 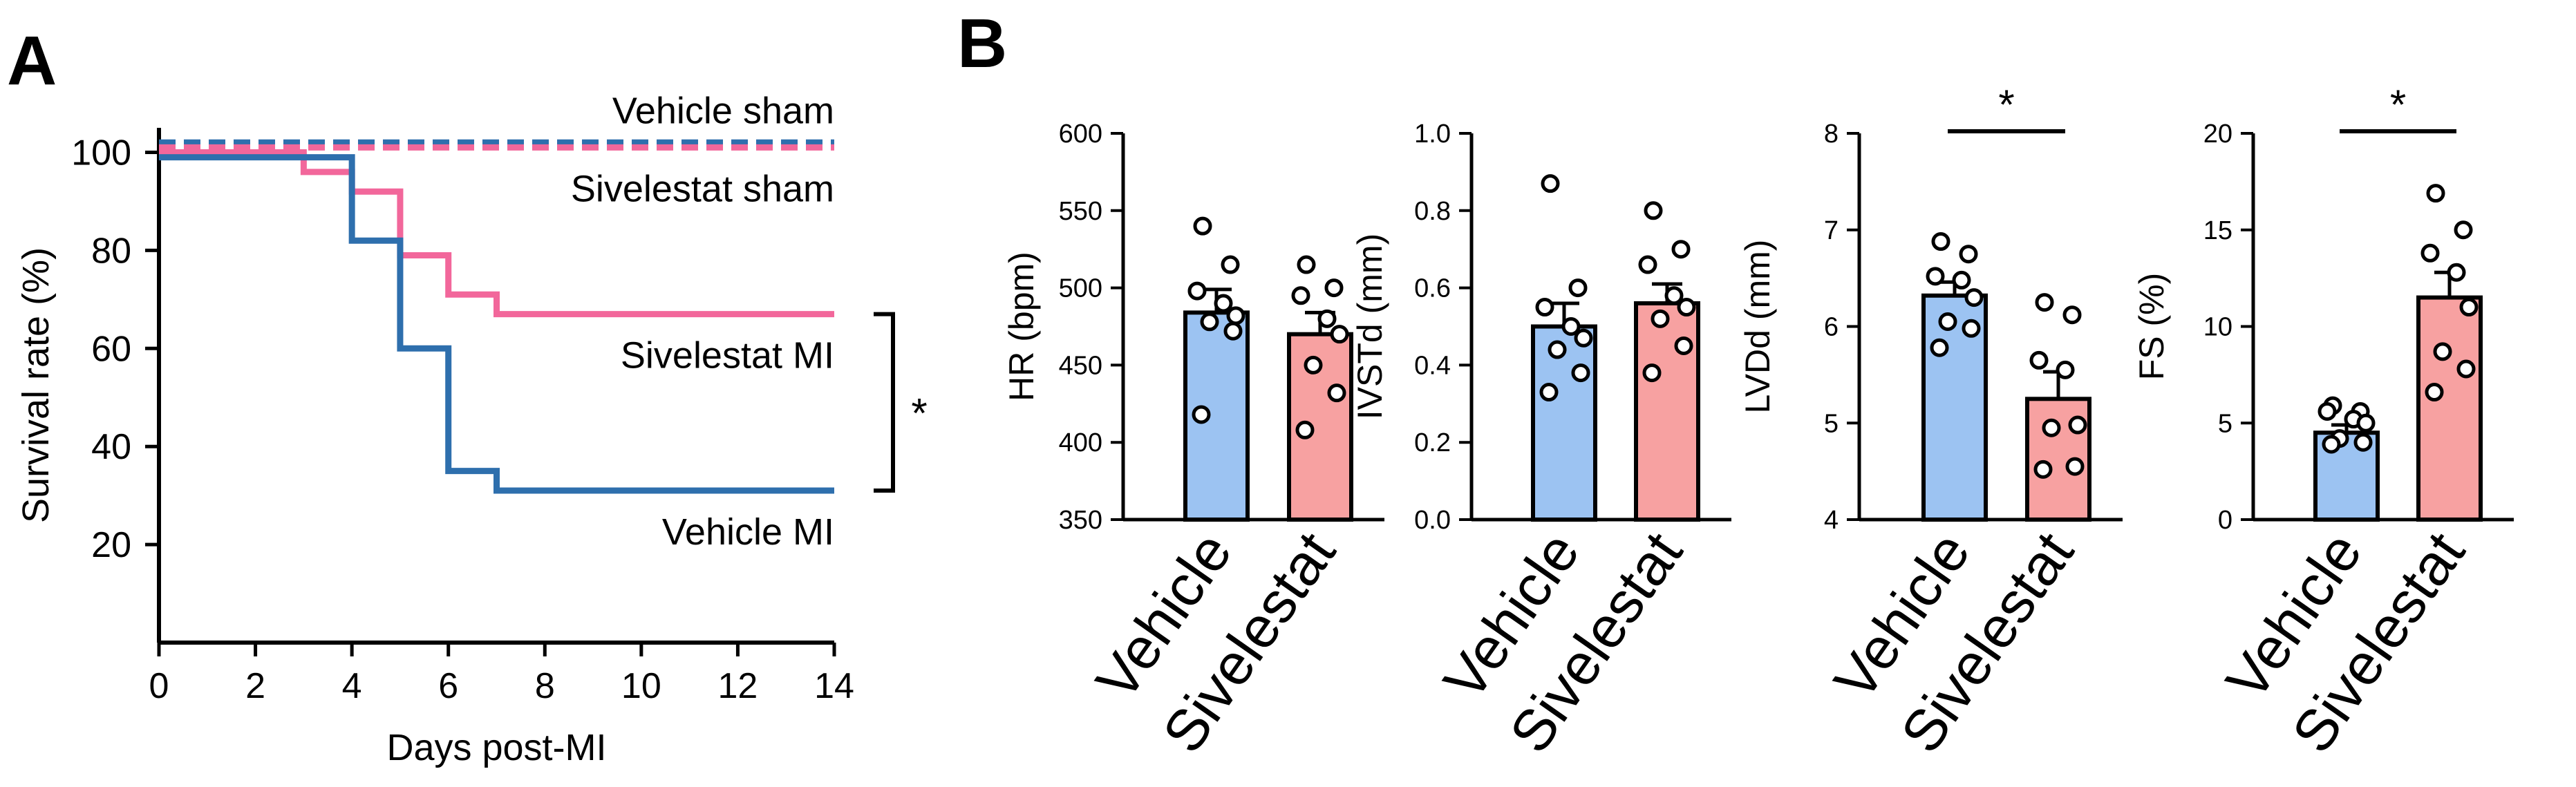 I want to click on x-tick-label: 6, so click(x=448, y=686).